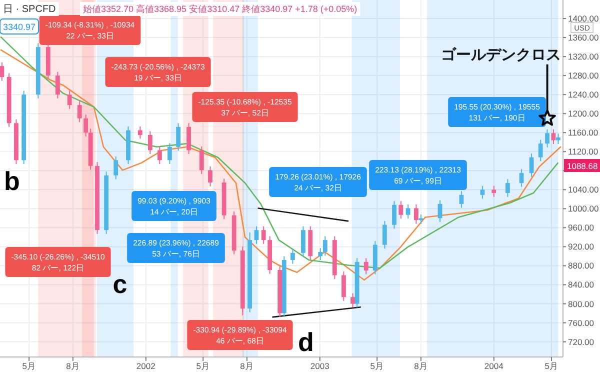 Image resolution: width=600 pixels, height=377 pixels. I want to click on x-tick-label: 2004, so click(494, 366).